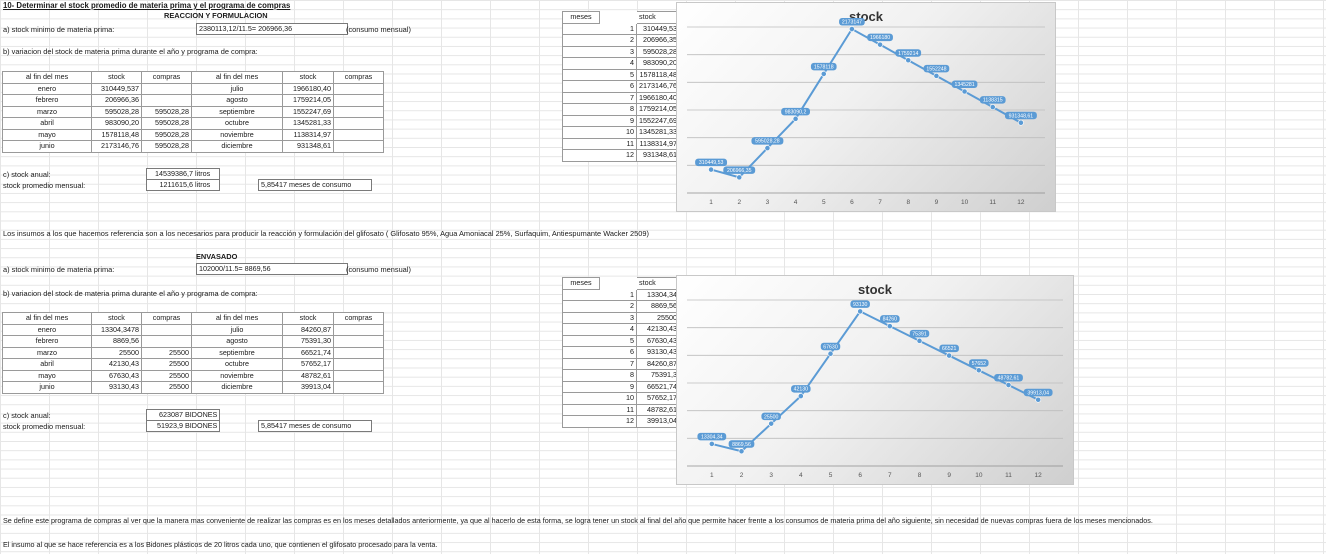 Image resolution: width=1326 pixels, height=554 pixels. I want to click on table-cell: 1138314,97, so click(308, 134).